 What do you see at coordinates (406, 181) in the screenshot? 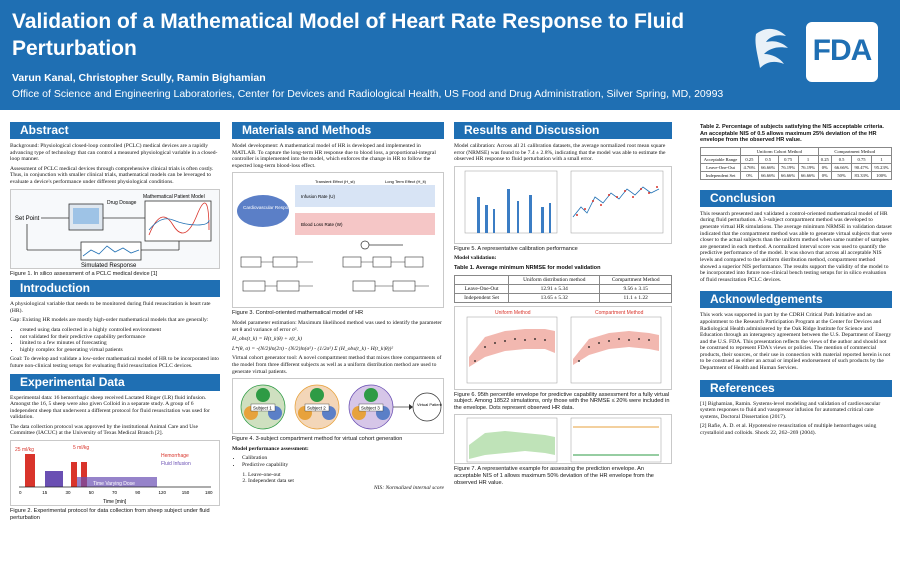
I see `fig3-lt: Long Term Effect (H_lt)` at bounding box center [406, 181].